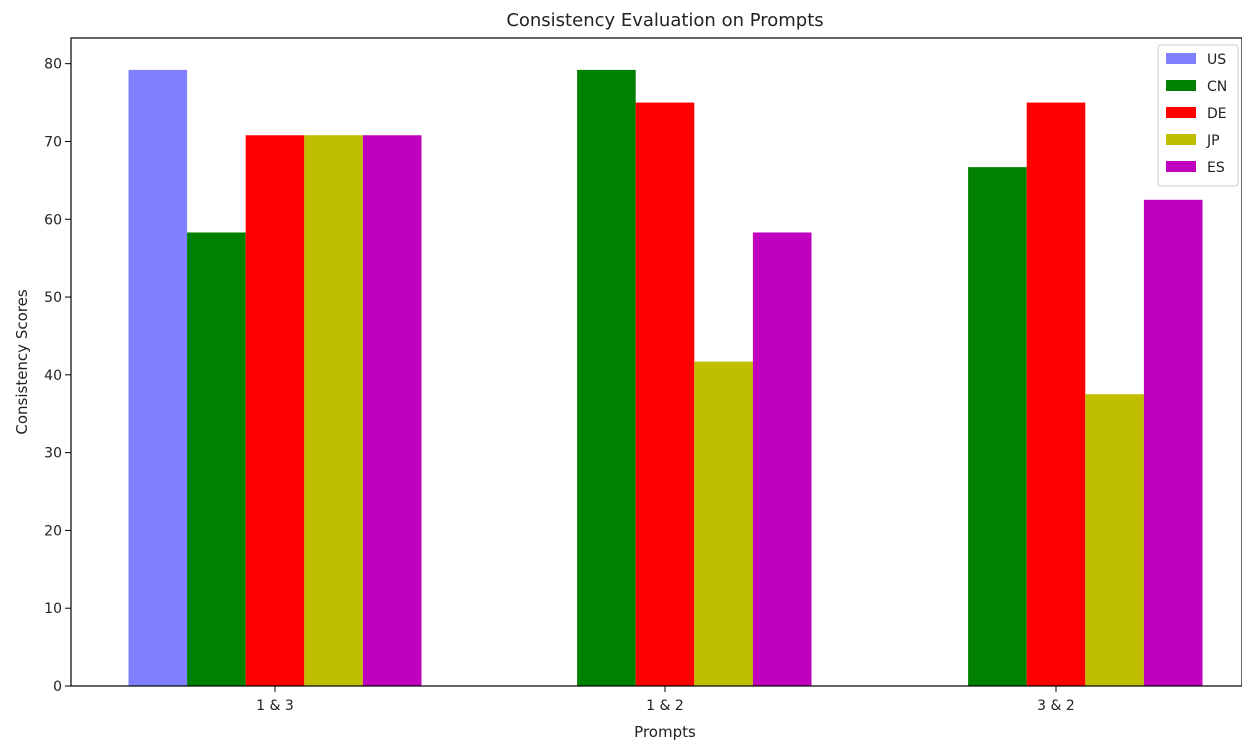  Describe the element at coordinates (1056, 706) in the screenshot. I see `x-tick-label: 3 & 2` at that location.